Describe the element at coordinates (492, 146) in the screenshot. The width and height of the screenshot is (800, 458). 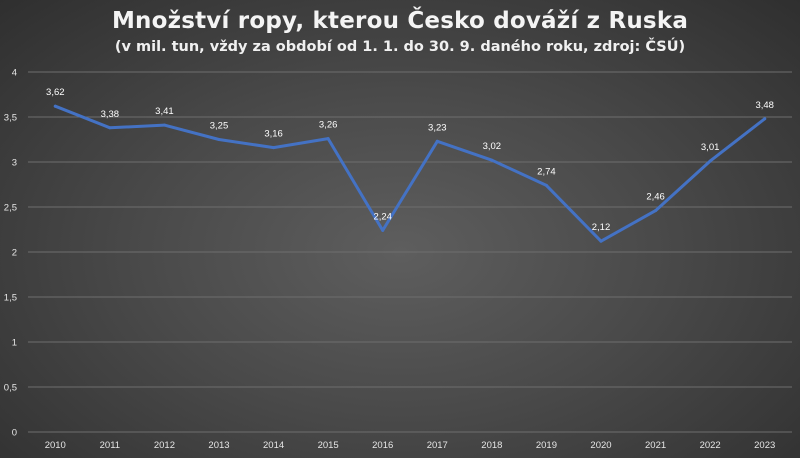
I see `data-label: 3,02` at that location.